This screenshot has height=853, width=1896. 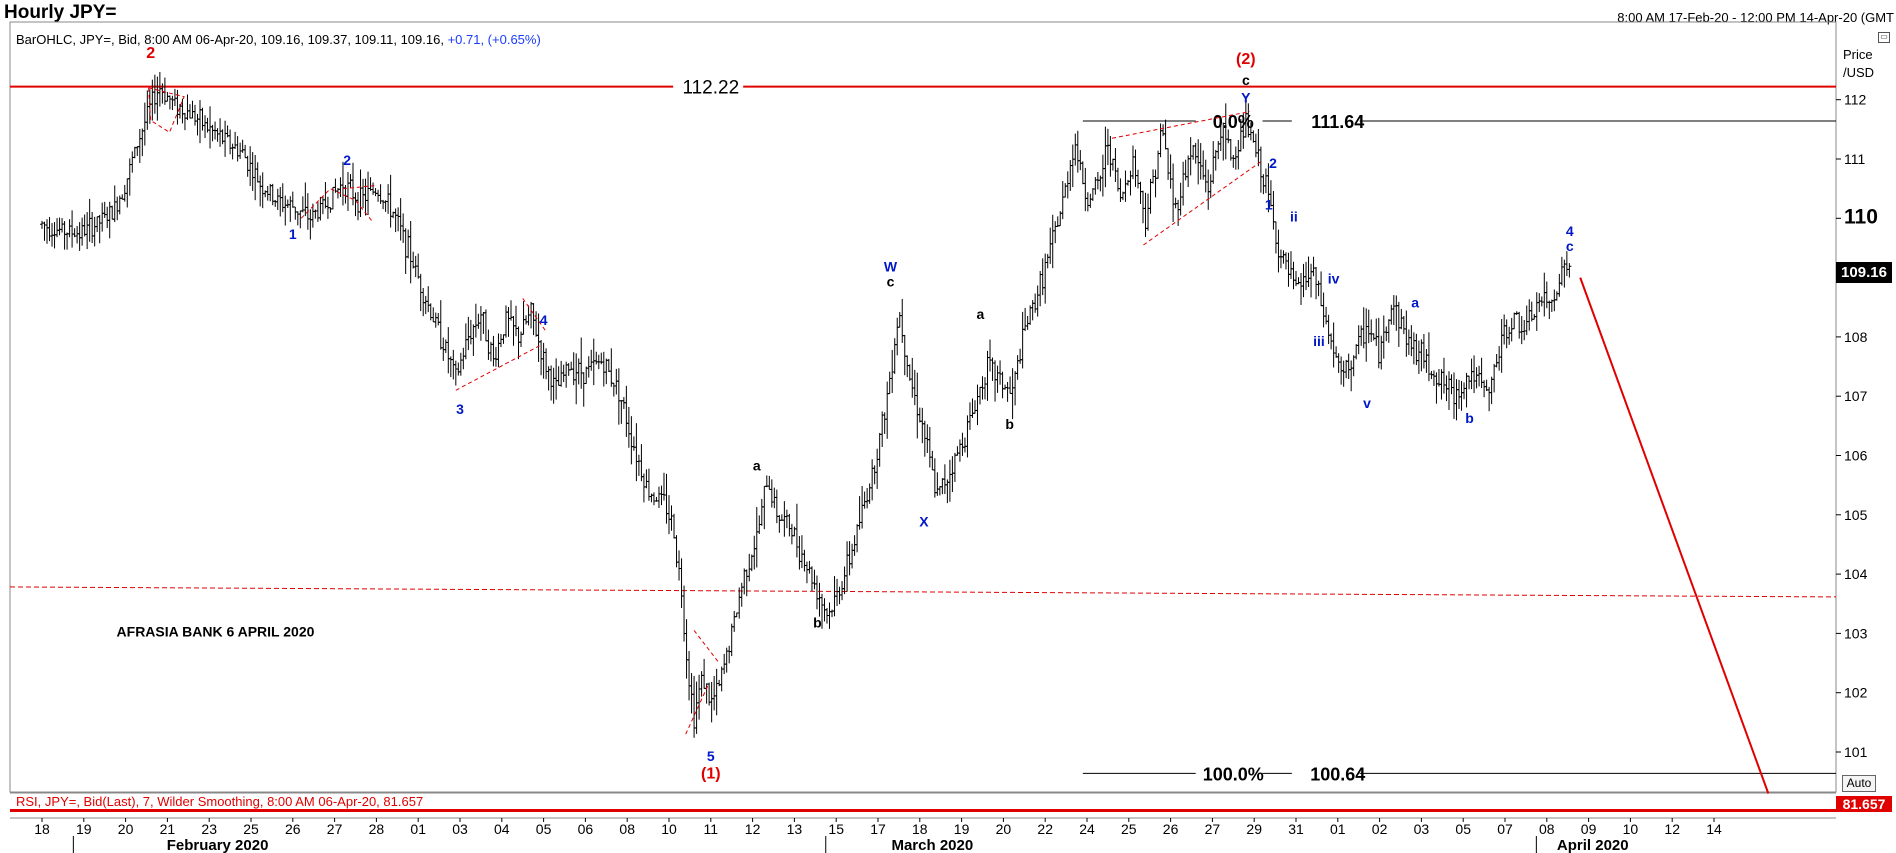 What do you see at coordinates (209, 829) in the screenshot?
I see `x-tick-label: 23` at bounding box center [209, 829].